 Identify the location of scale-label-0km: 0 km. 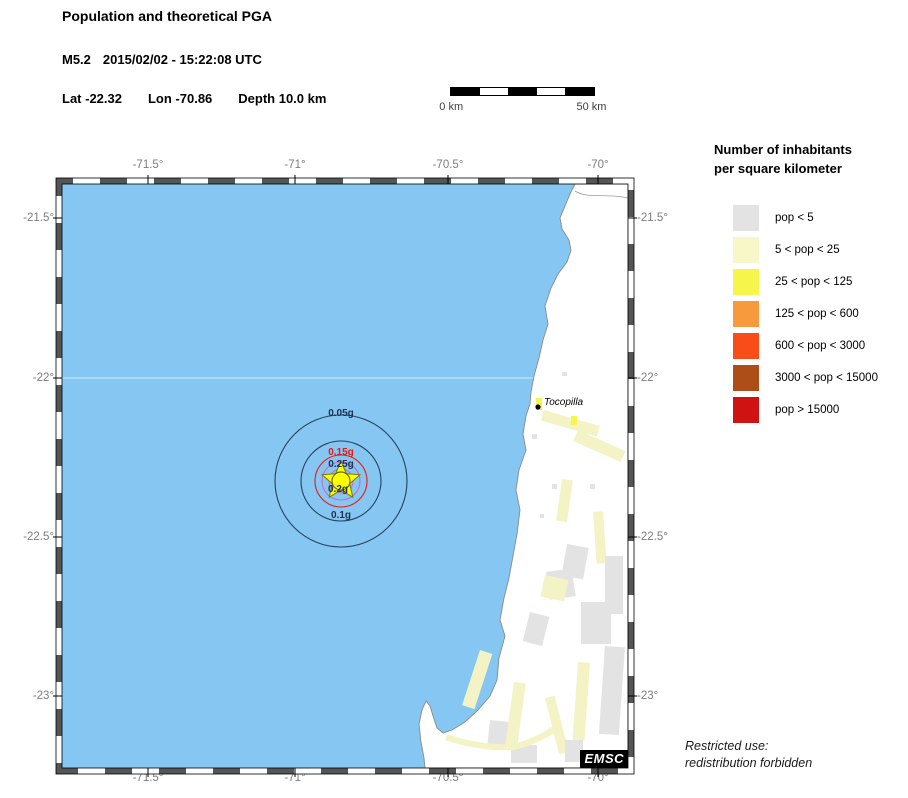
(451, 107).